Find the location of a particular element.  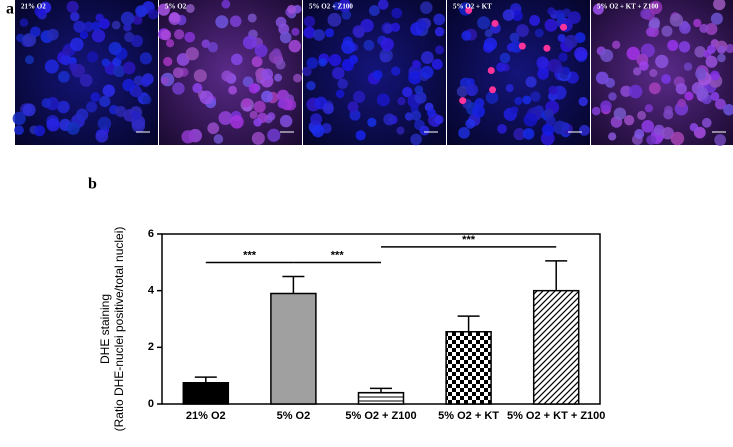

y-tick-label: 0 is located at coordinates (151, 404).